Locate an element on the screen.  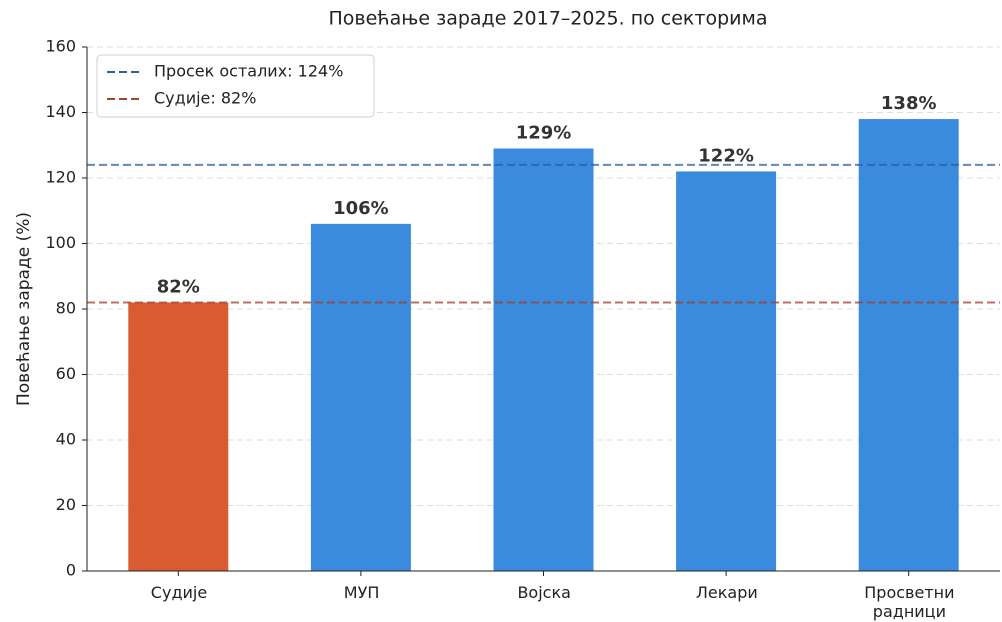
value-label: 138% is located at coordinates (909, 103).